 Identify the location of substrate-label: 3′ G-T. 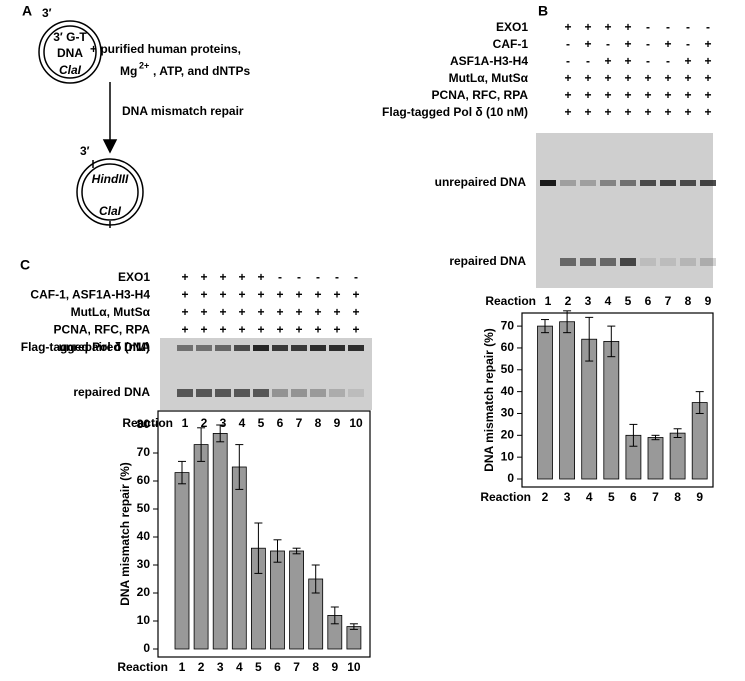
(70, 37).